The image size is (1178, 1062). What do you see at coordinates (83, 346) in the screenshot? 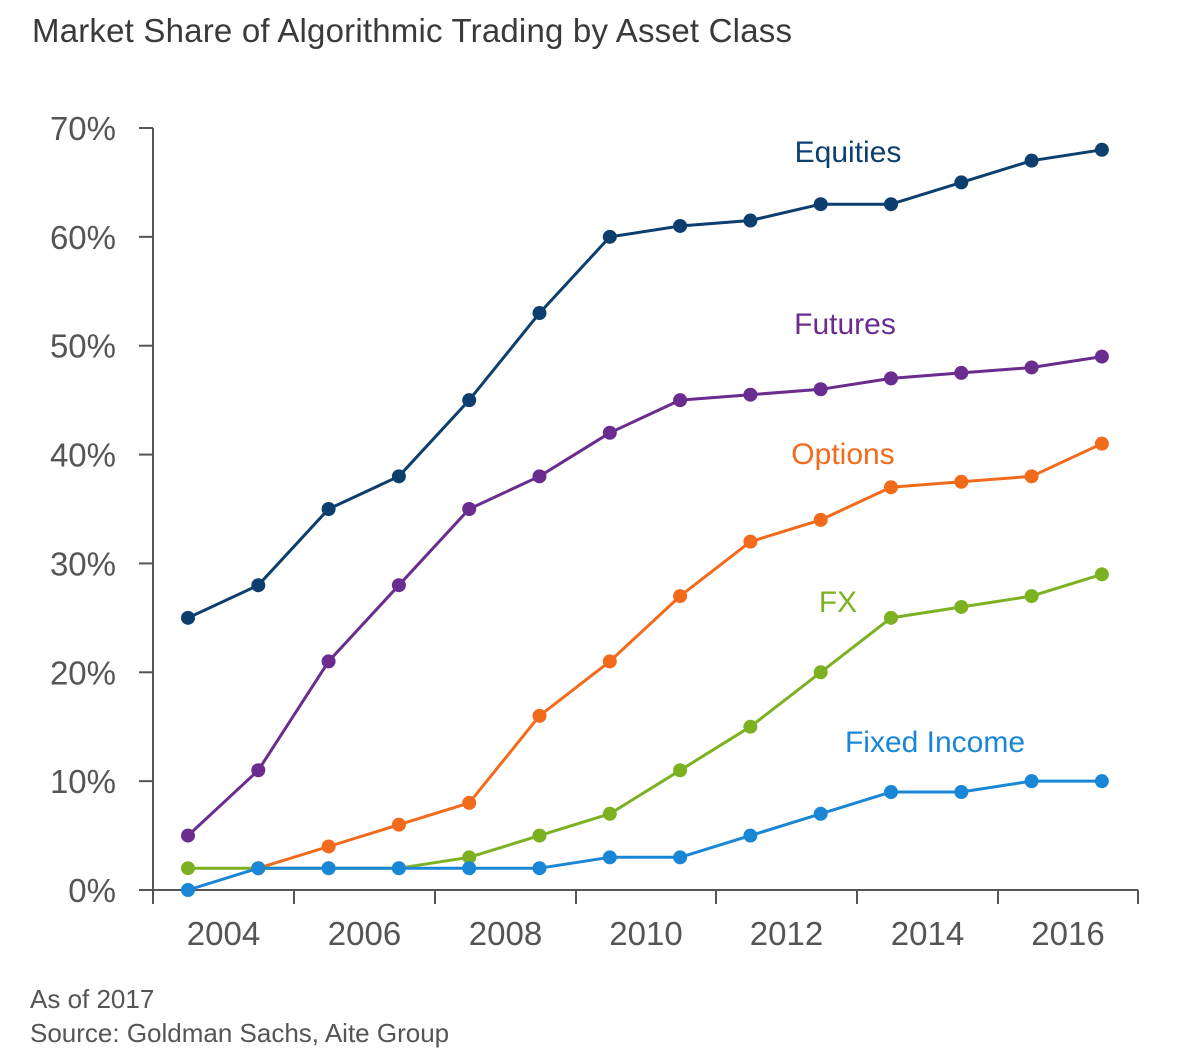
I see `y-tick-label: 50%` at bounding box center [83, 346].